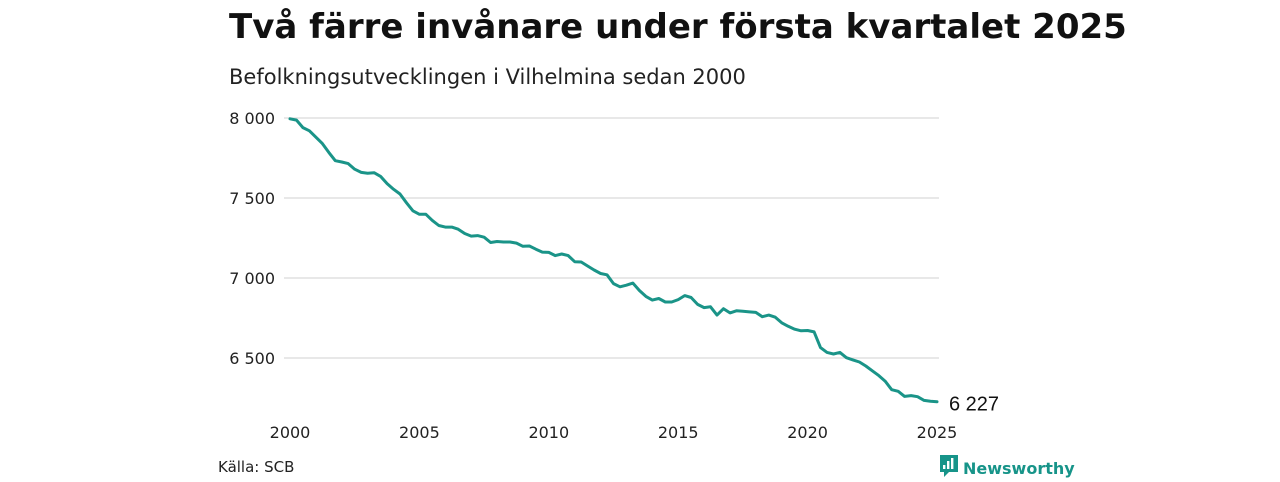 This screenshot has height=482, width=1280. What do you see at coordinates (974, 405) in the screenshot?
I see `end-value-label: 6 227` at bounding box center [974, 405].